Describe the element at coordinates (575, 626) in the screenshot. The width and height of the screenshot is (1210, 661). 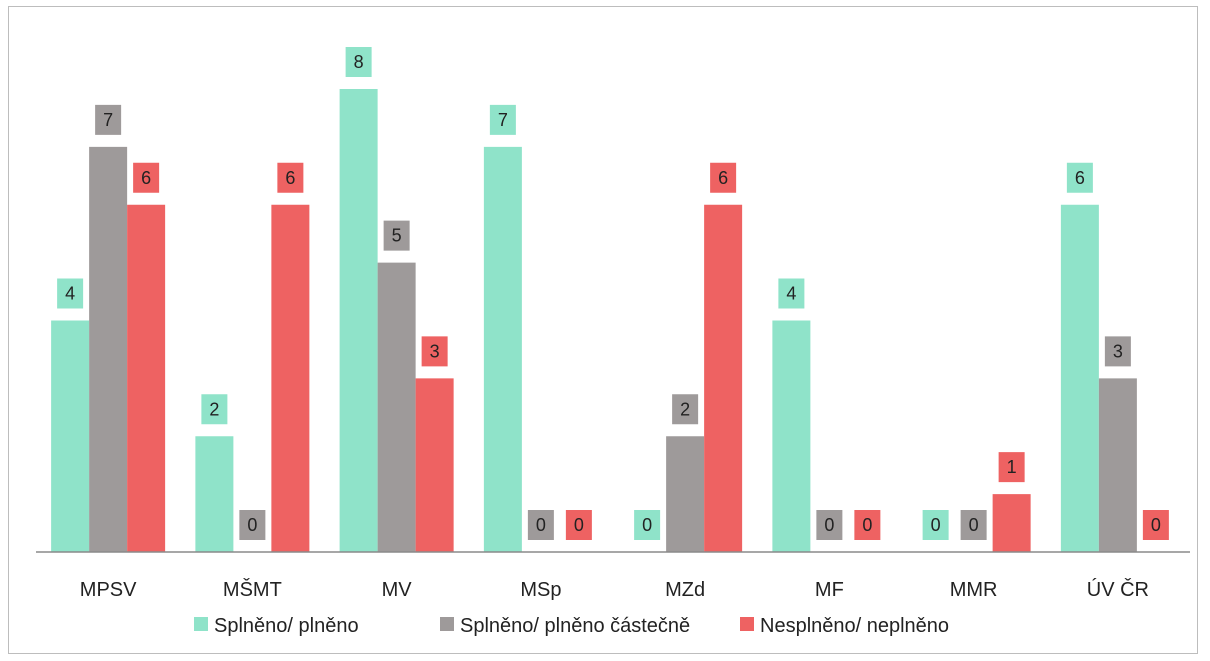
I see `legend-label: Splněno/ plněno částečně` at that location.